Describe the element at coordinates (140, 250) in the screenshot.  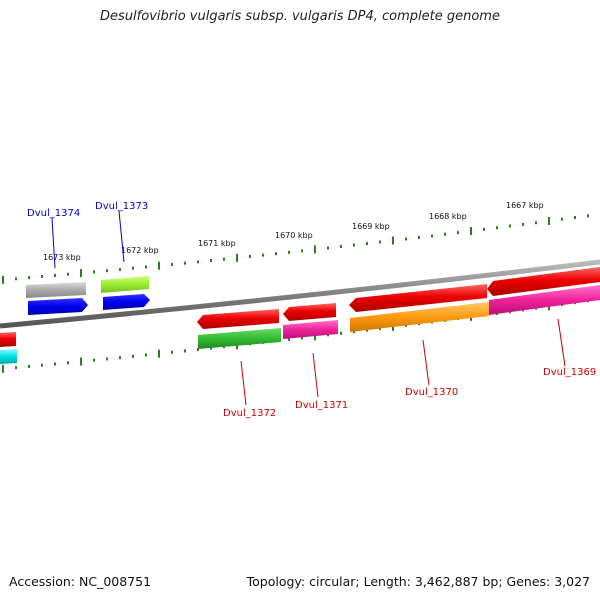
I see `tick-label-1672: 1672 kbp` at that location.